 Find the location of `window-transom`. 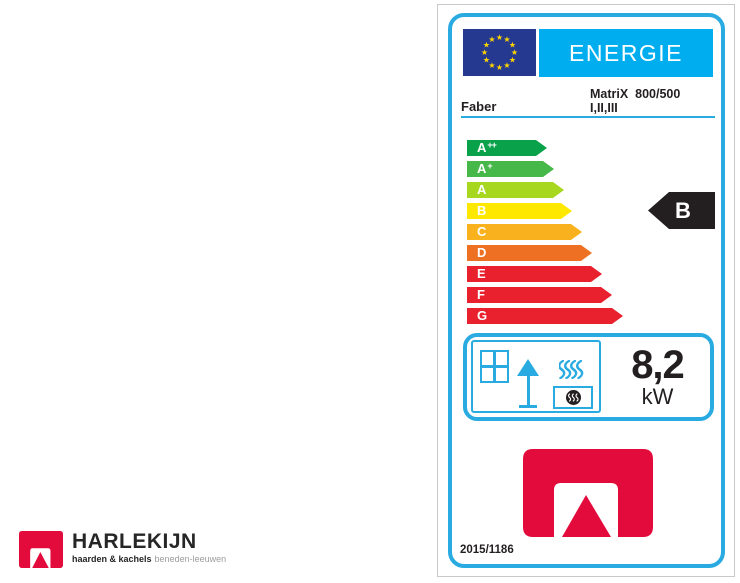

window-transom is located at coordinates (494, 366).